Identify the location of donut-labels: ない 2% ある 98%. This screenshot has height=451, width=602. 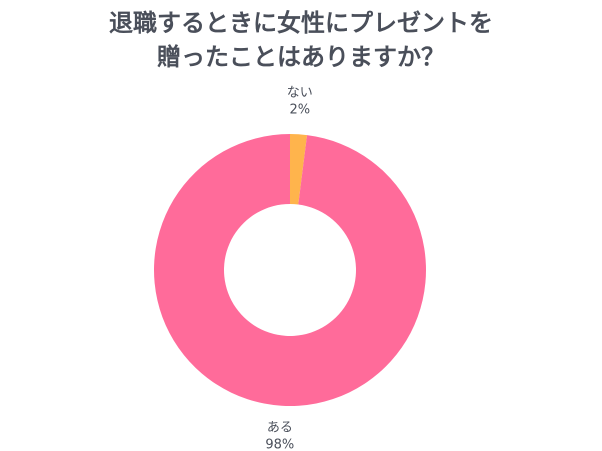
(288, 268).